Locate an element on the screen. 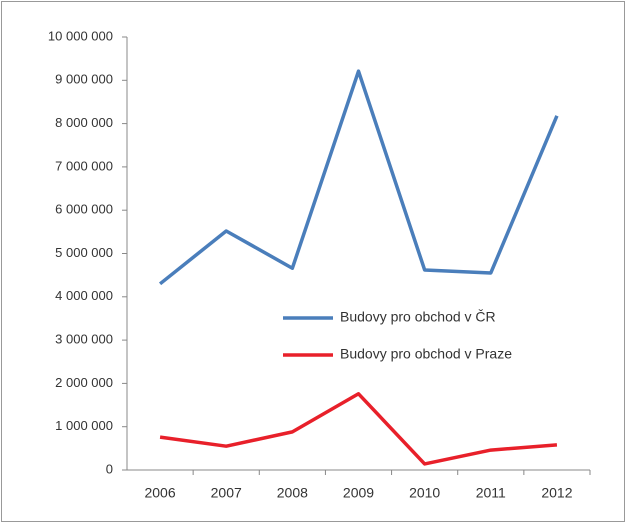  x-tick-label: 2010 is located at coordinates (424, 493).